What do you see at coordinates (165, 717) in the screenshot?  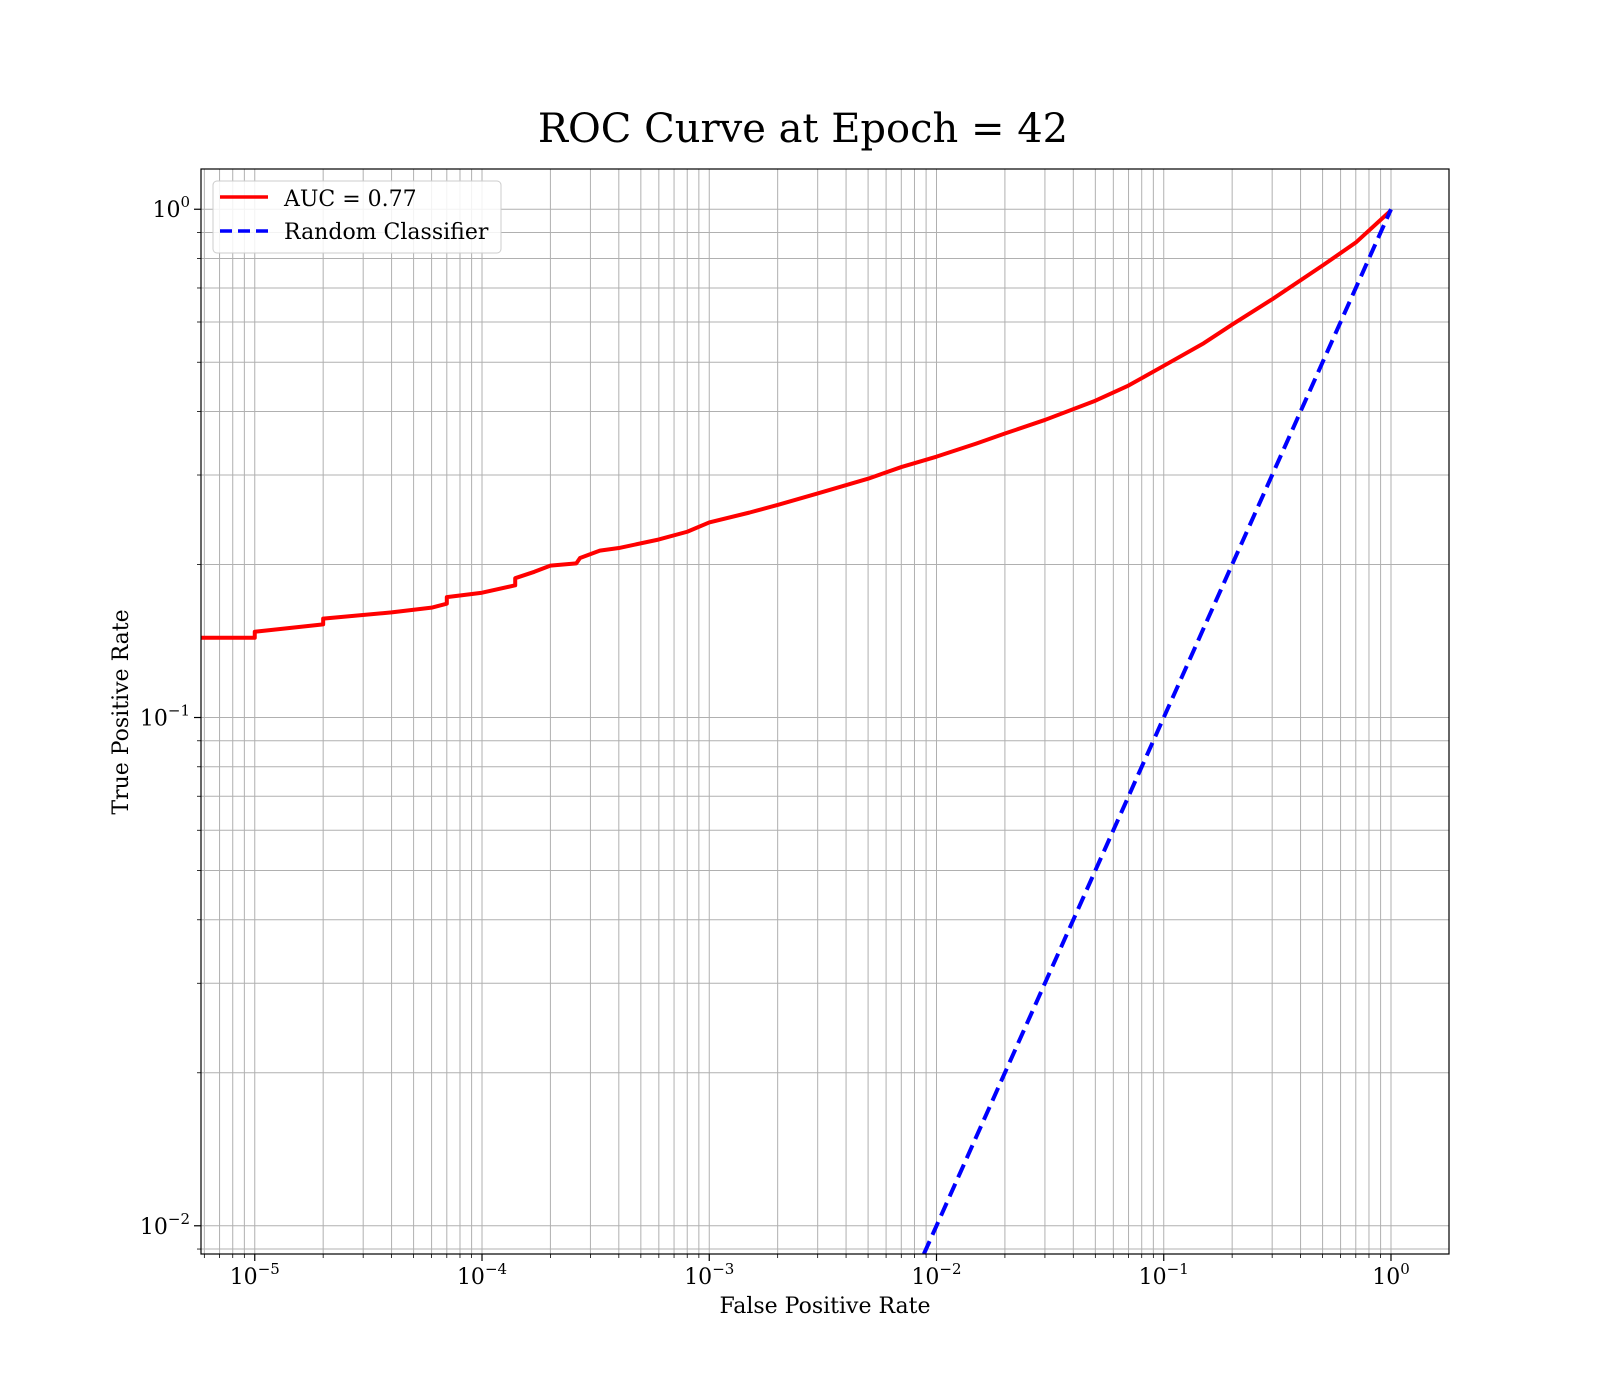 I see `y-tick-label: 10⁻¹` at bounding box center [165, 717].